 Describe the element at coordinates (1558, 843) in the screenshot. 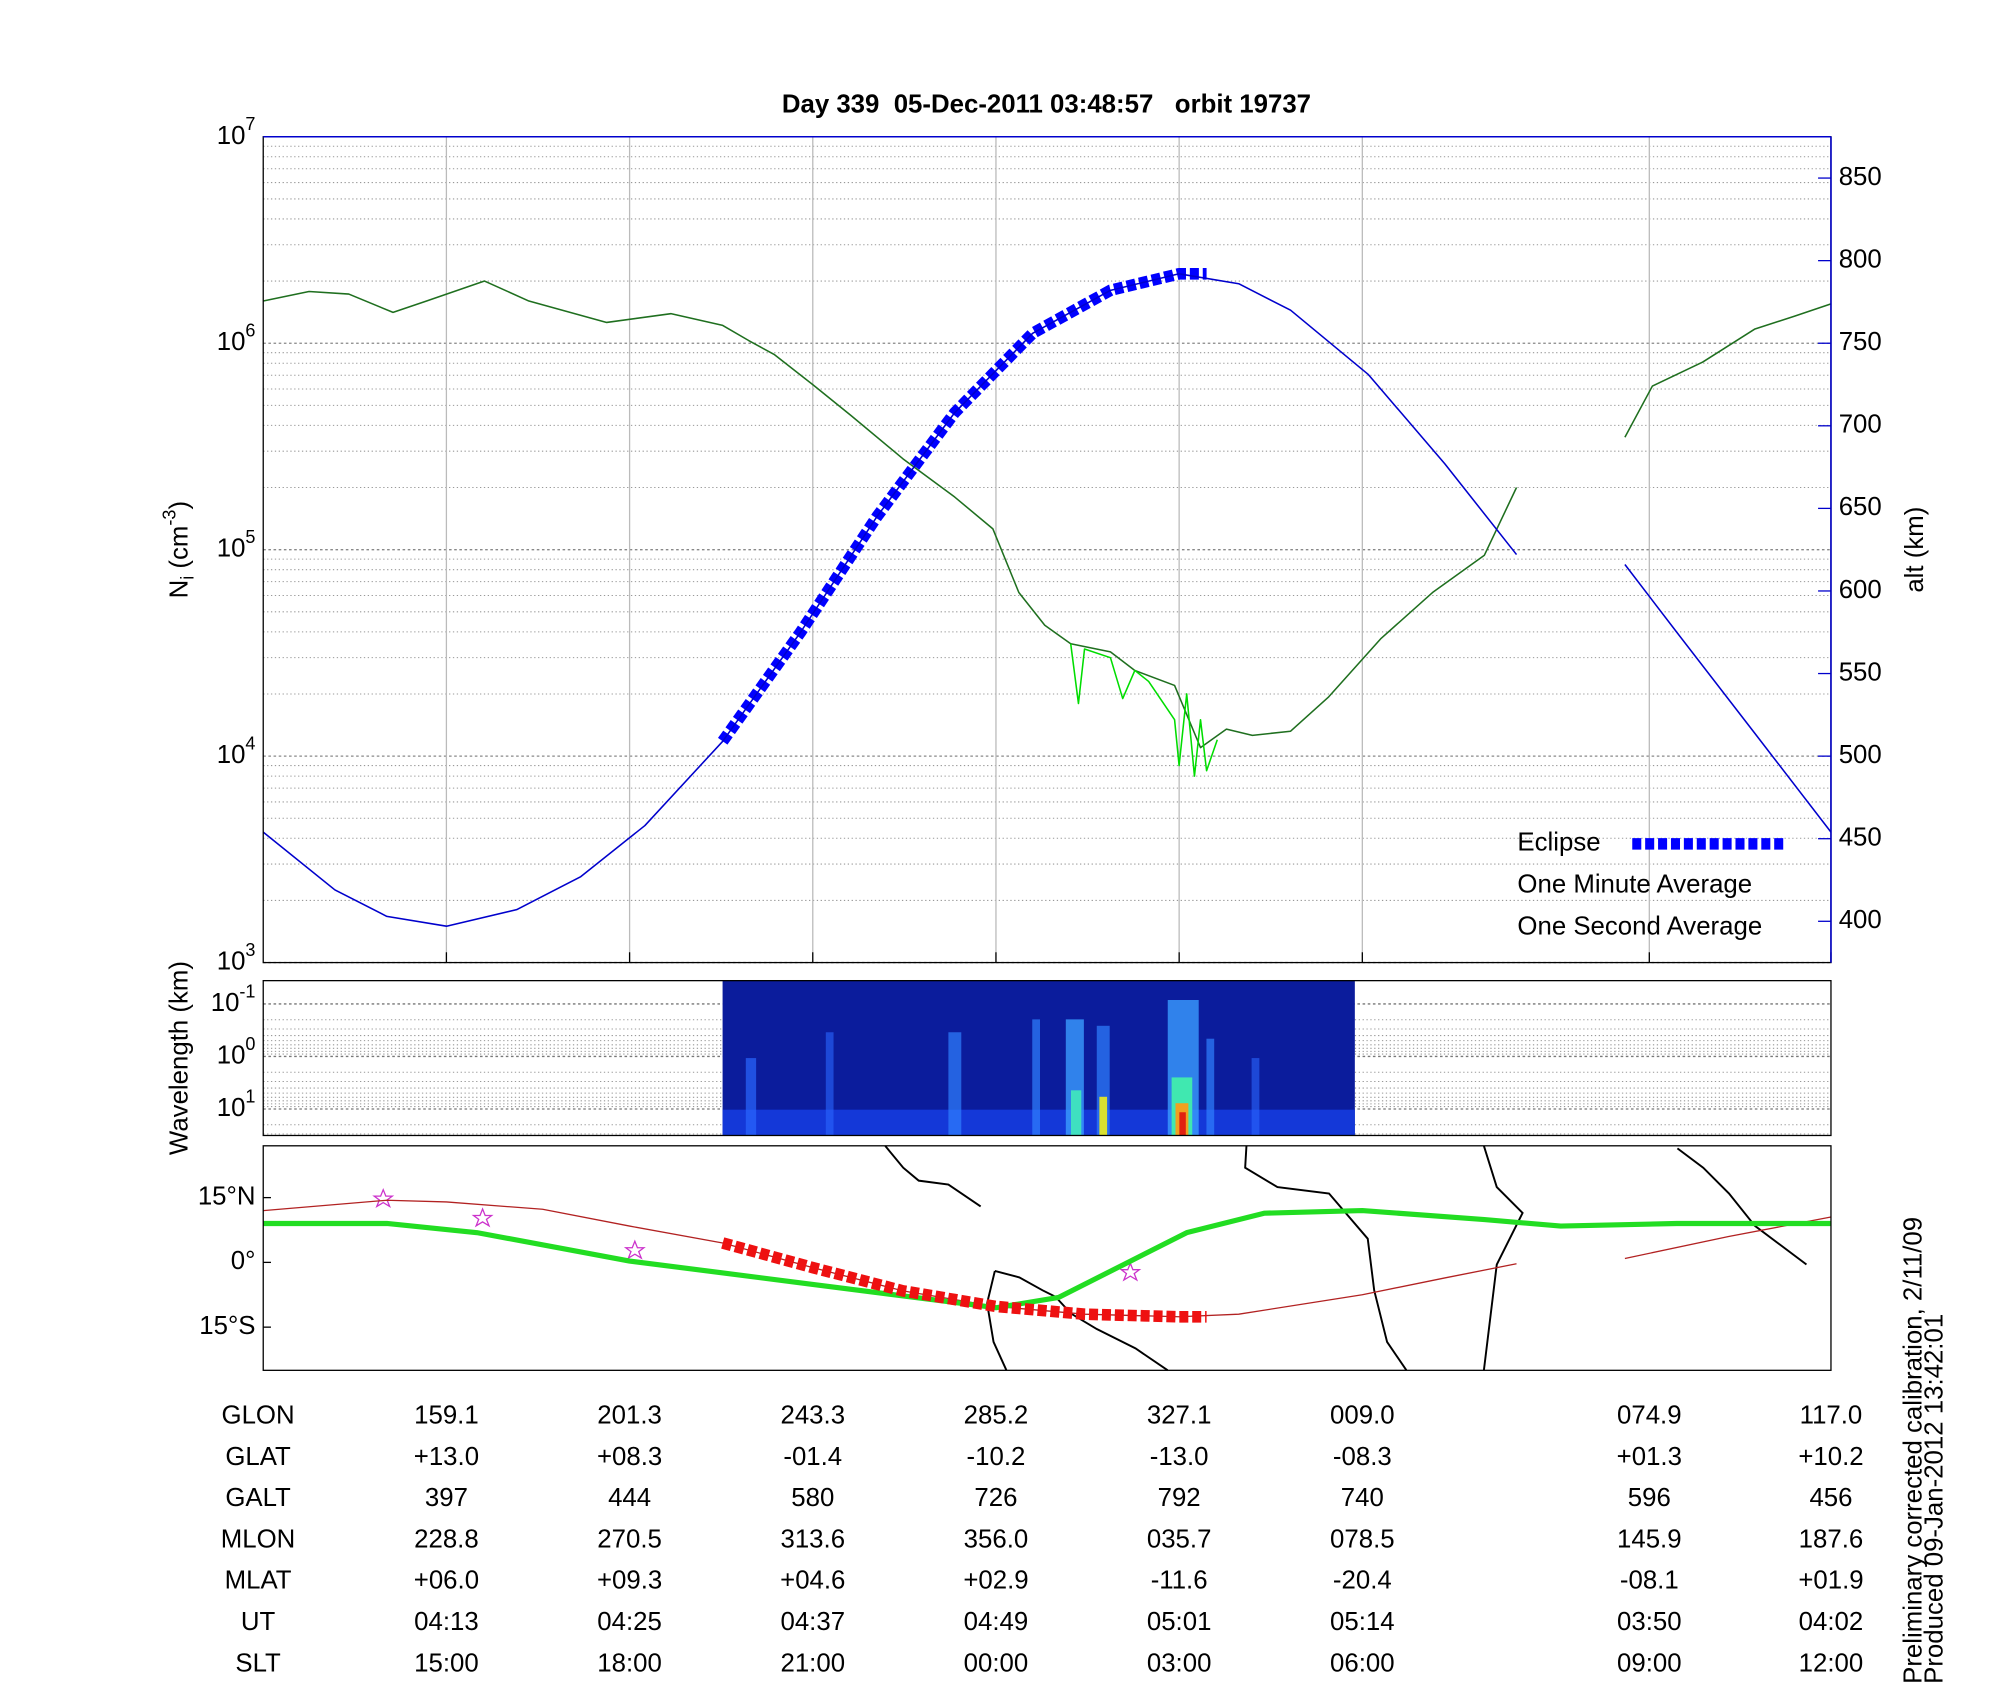

I see `legend-label: Eclipse` at that location.